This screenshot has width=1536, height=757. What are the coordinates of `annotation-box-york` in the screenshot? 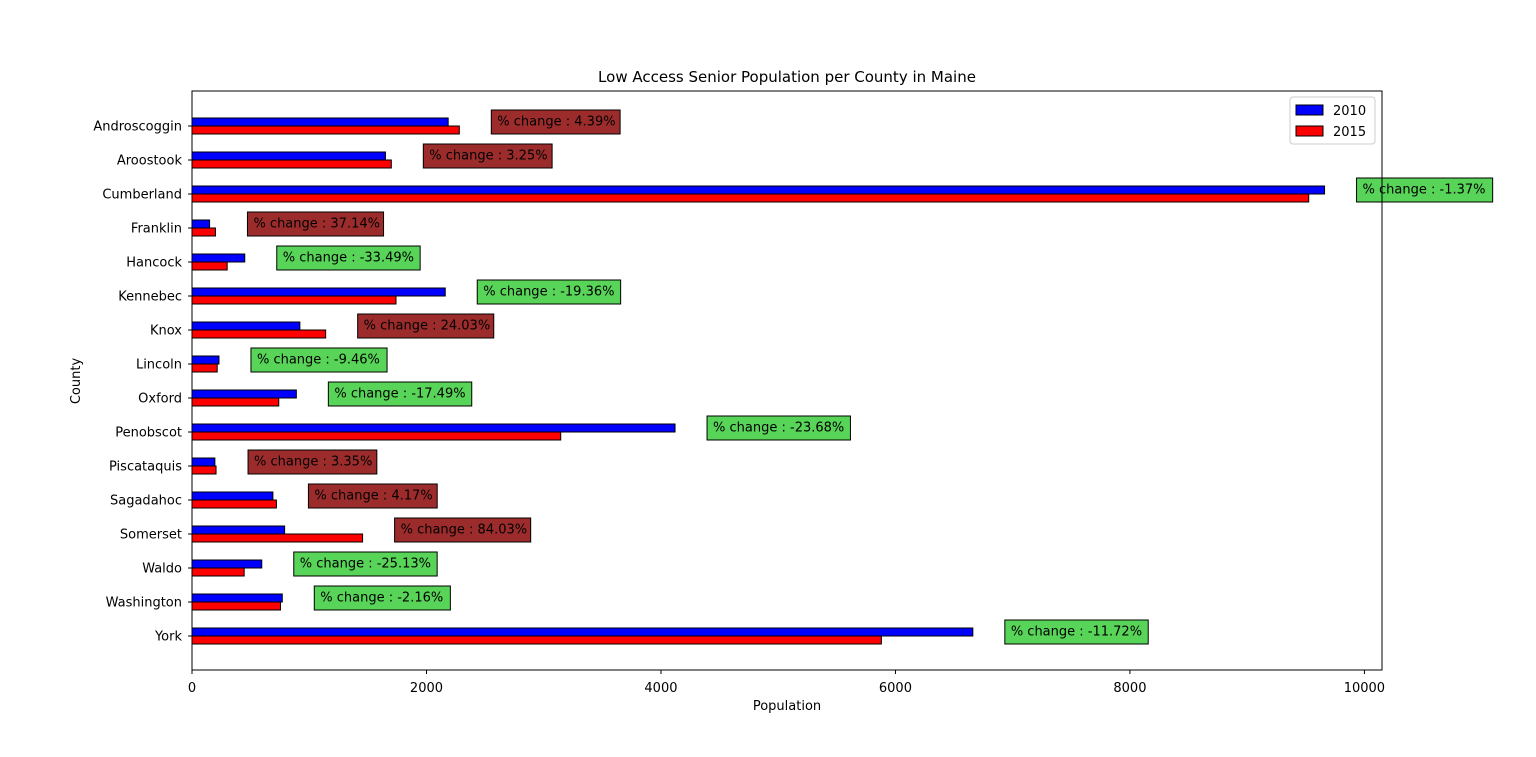 It's located at (1076, 632).